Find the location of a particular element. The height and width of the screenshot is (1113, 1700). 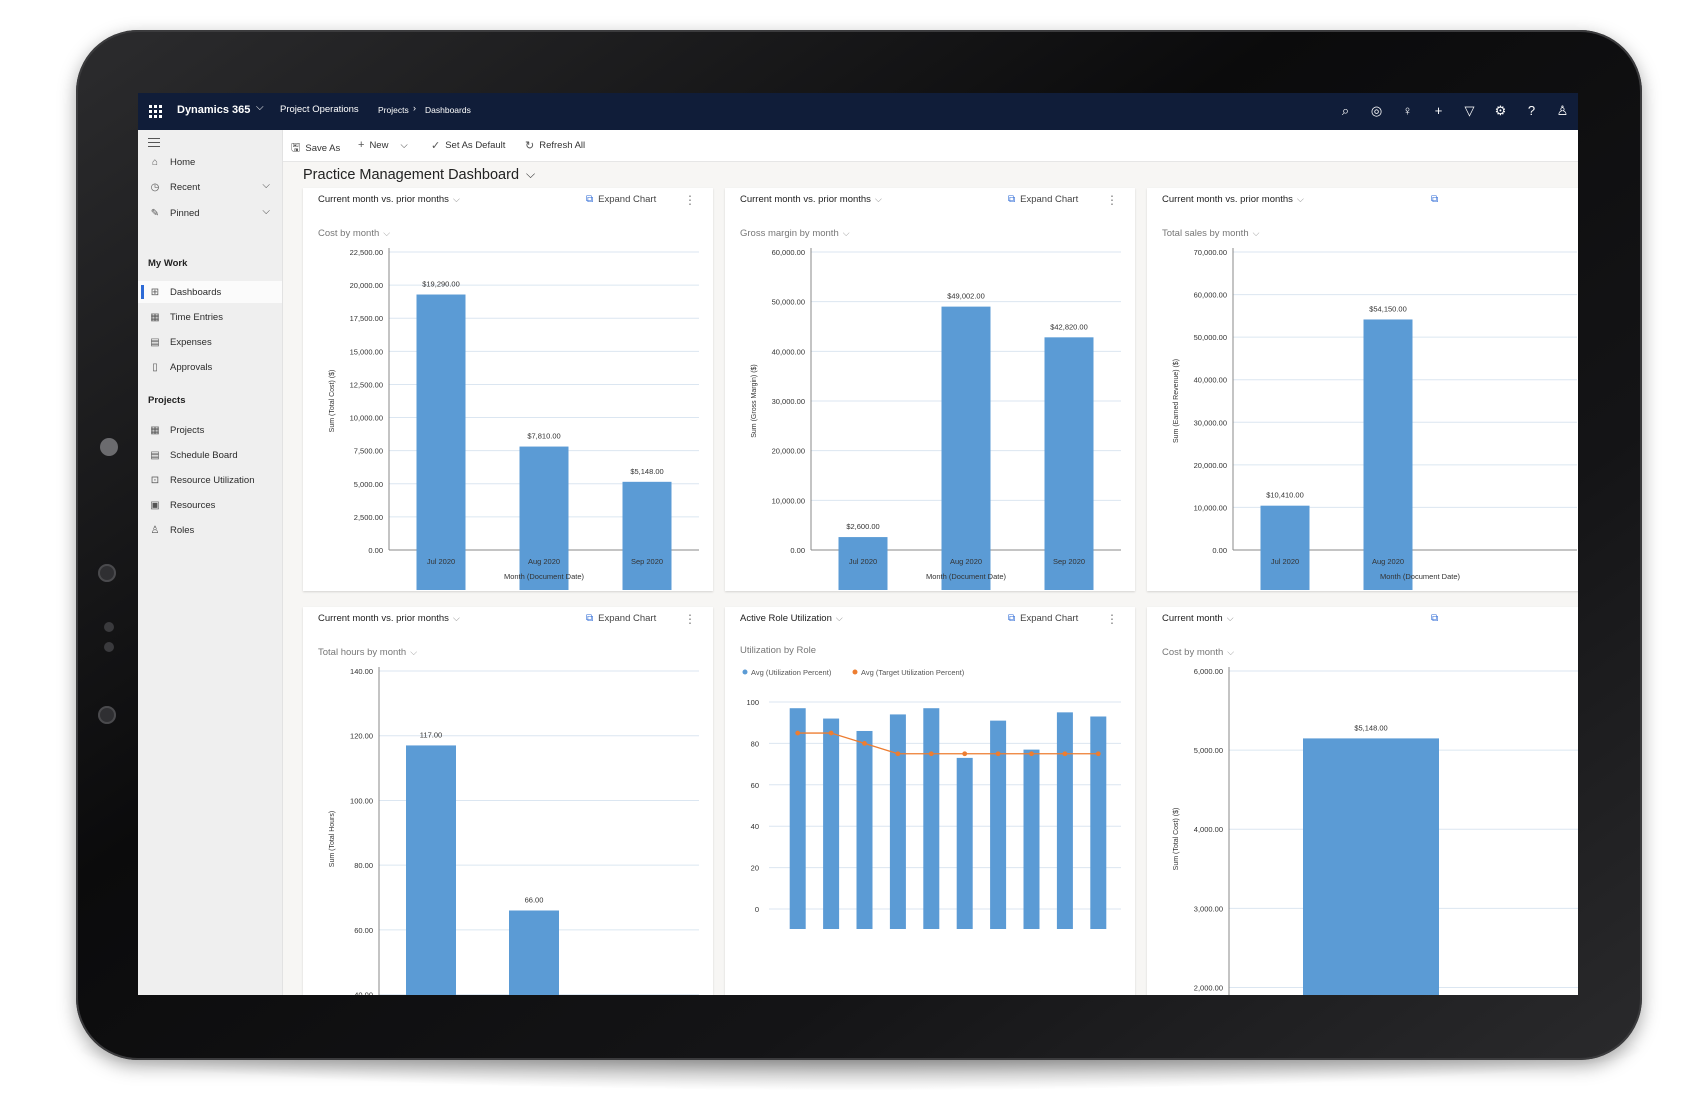

nav-item-recent: ◷ Recent ⌵ is located at coordinates (210, 187).